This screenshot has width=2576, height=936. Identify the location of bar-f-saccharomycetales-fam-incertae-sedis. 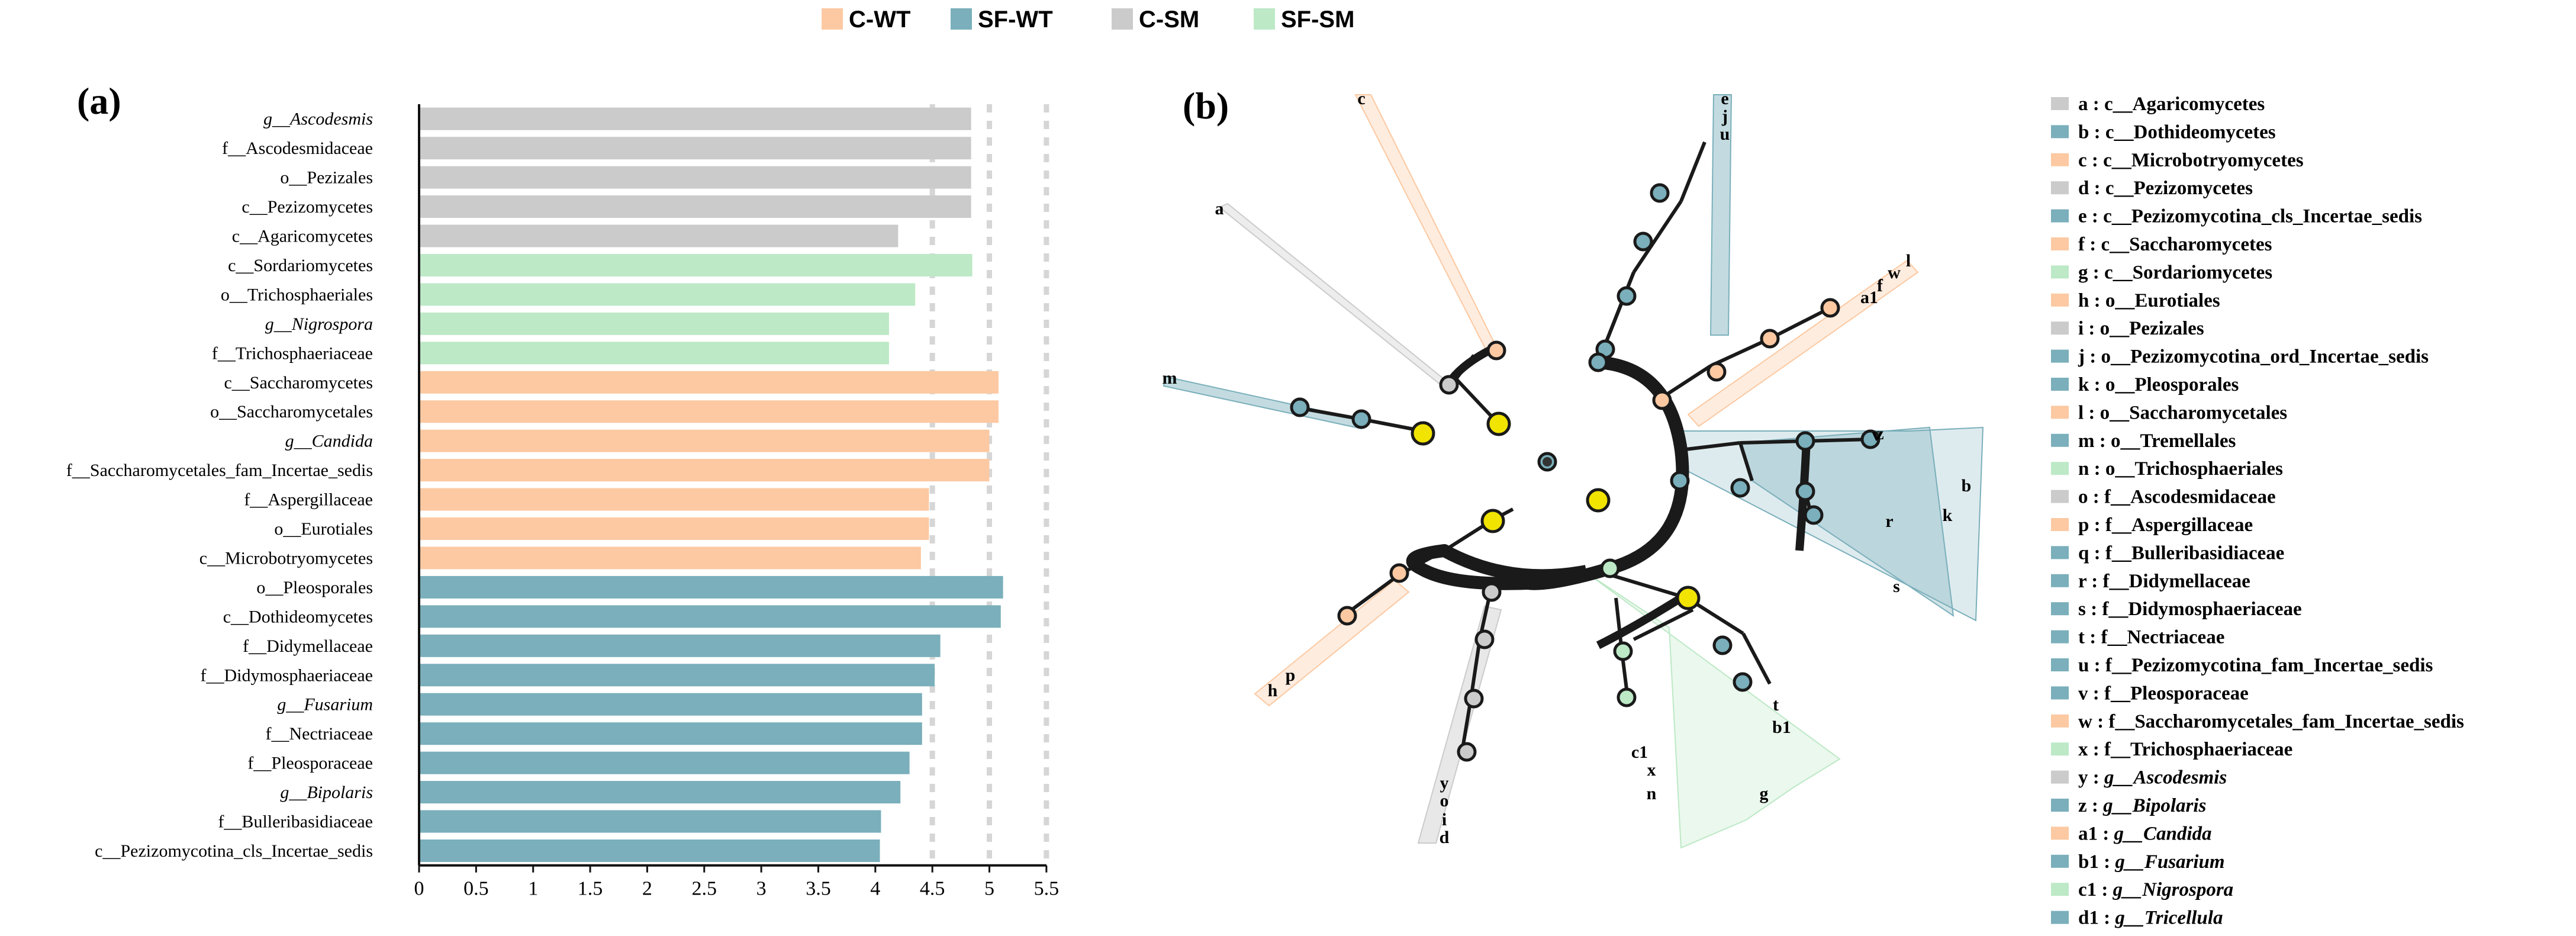
(704, 470).